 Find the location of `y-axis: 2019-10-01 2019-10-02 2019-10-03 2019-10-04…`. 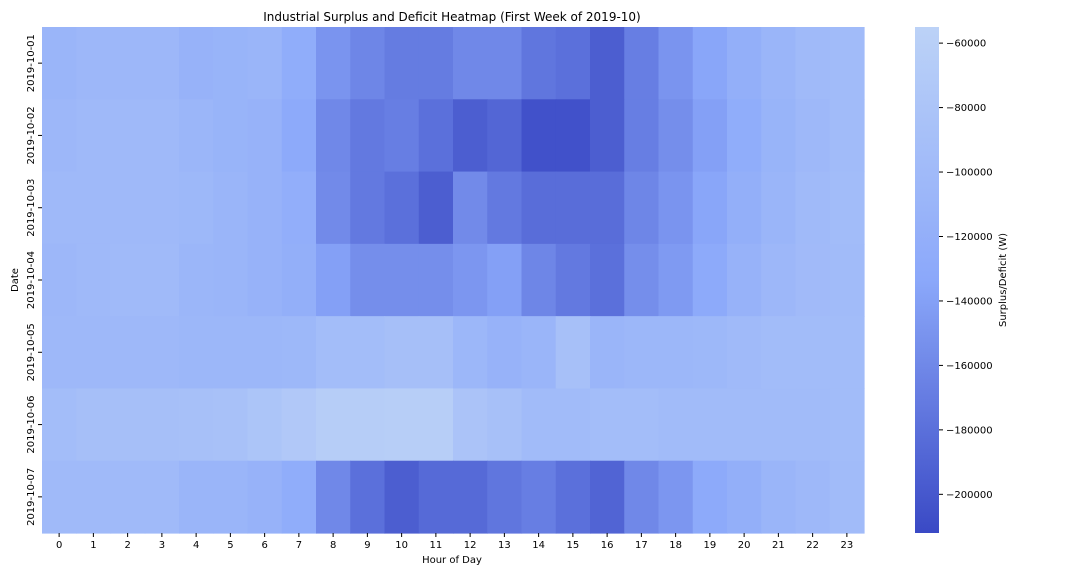

y-axis: 2019-10-01 2019-10-02 2019-10-03 2019-10-04… is located at coordinates (34, 280).